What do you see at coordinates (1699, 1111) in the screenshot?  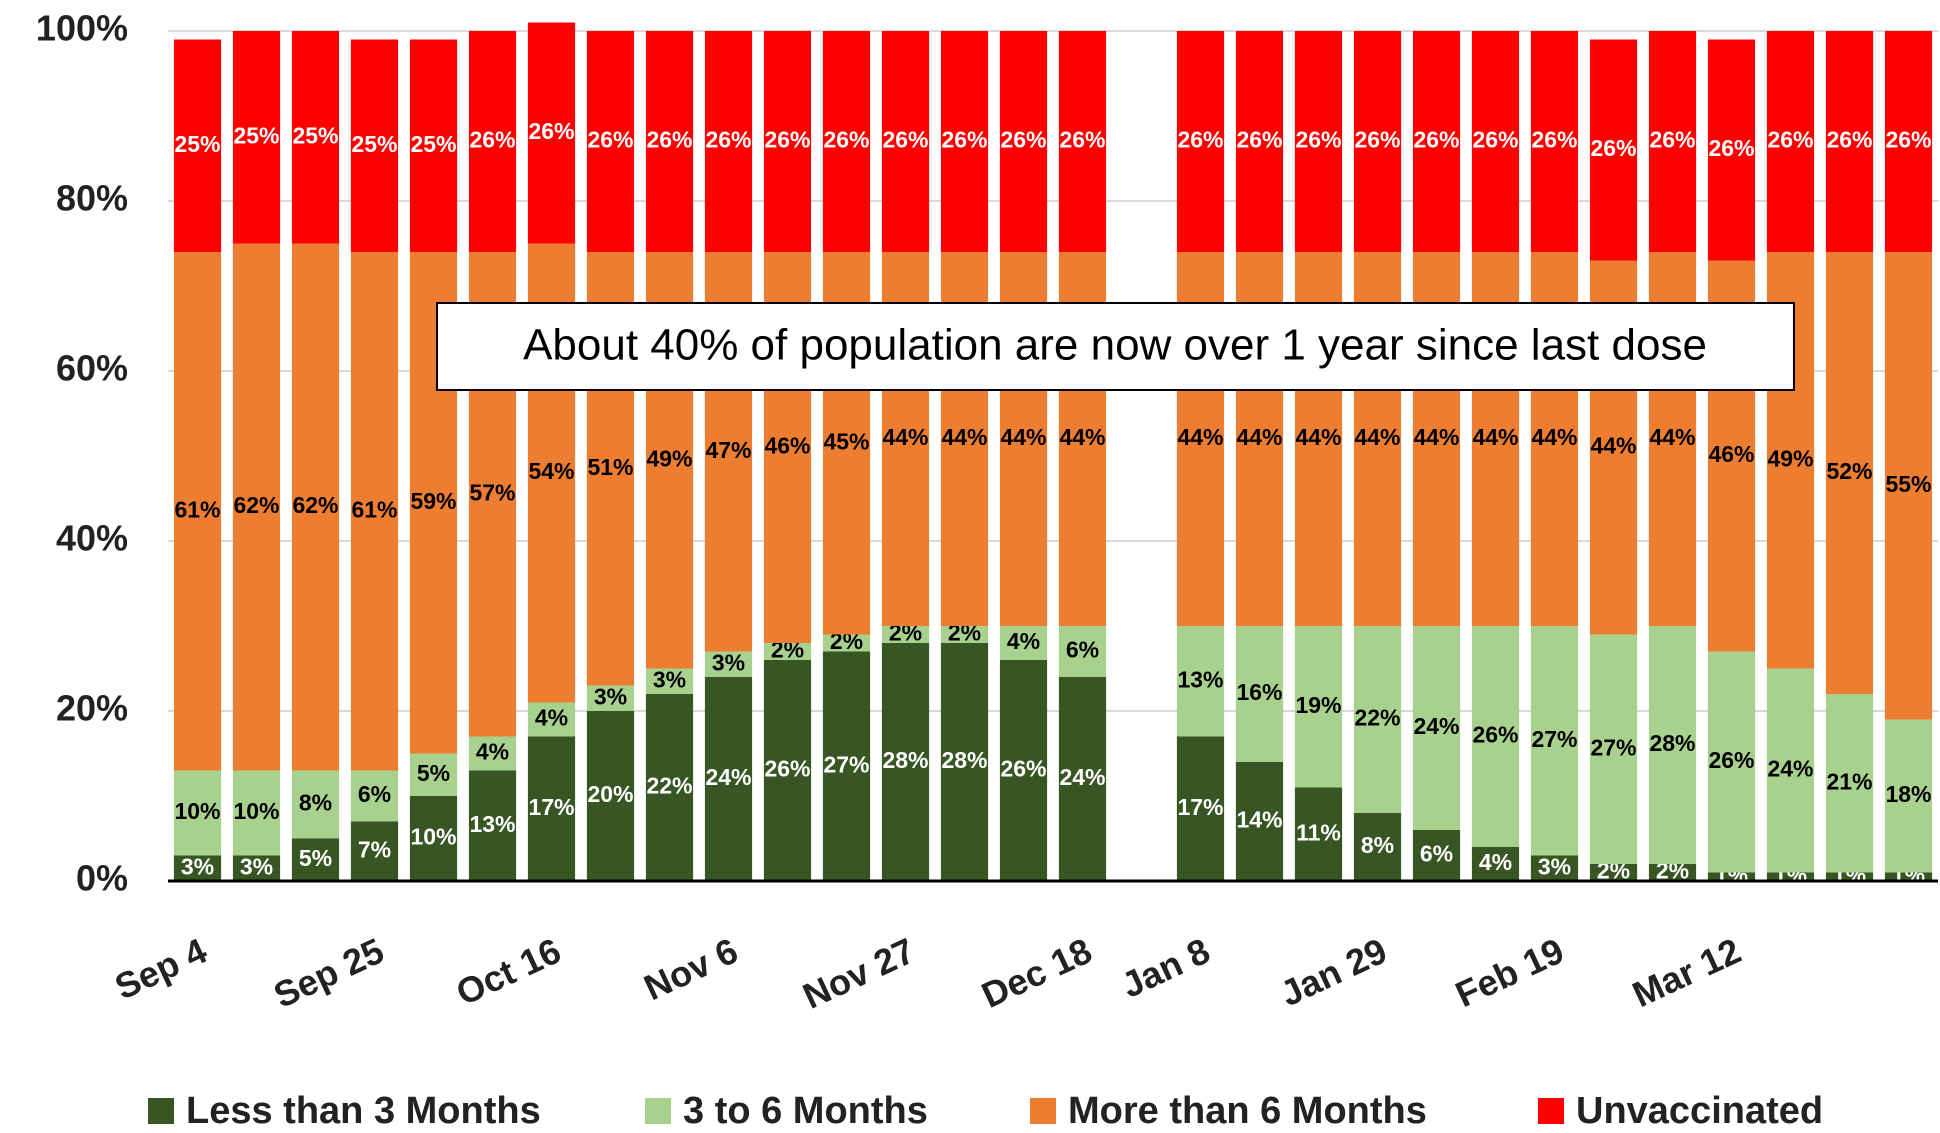 I see `legend-label: Unvaccinated` at bounding box center [1699, 1111].